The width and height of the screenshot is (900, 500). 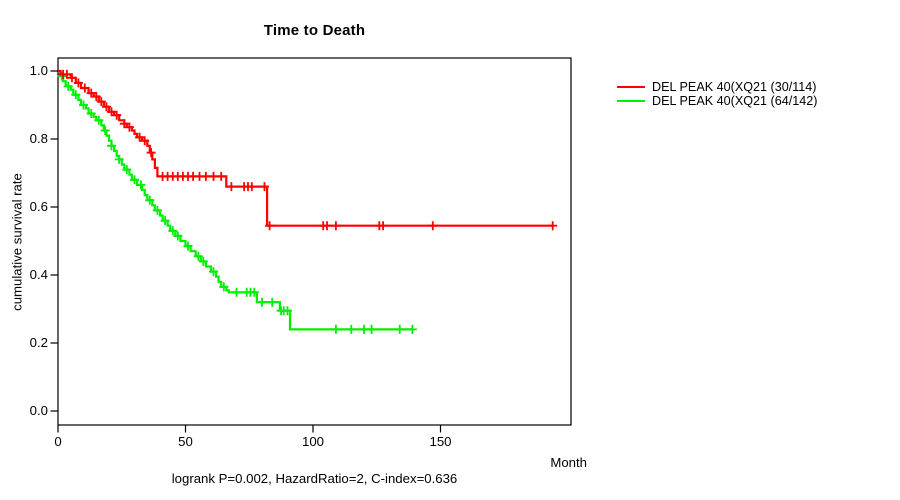 I want to click on y-tick-label: 0.8, so click(x=38, y=138).